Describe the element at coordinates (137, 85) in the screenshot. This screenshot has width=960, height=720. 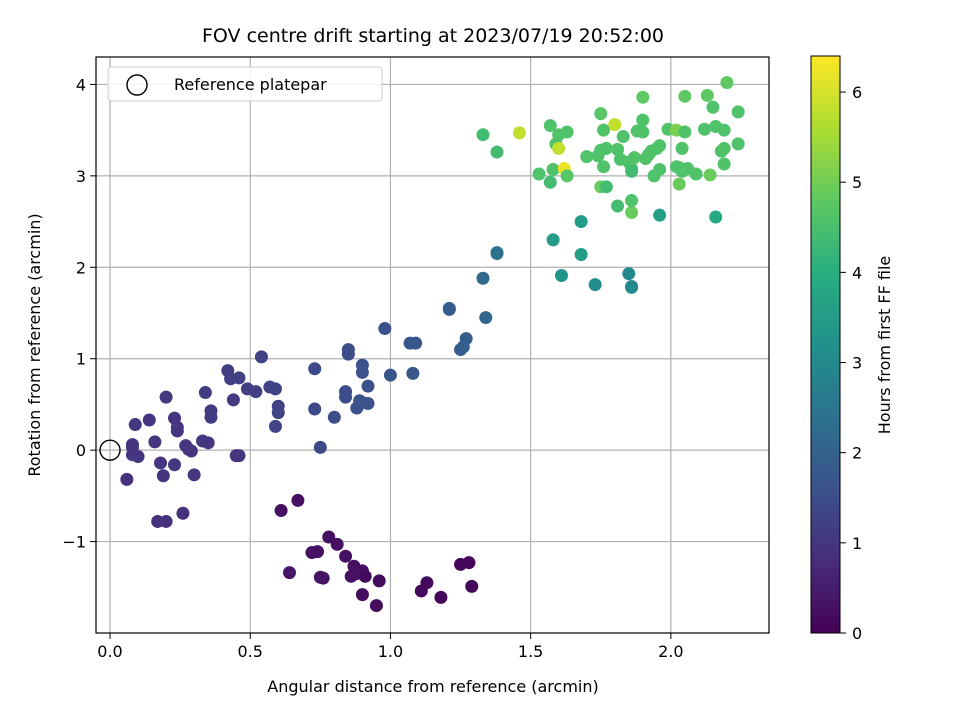
I see `legend-marker` at that location.